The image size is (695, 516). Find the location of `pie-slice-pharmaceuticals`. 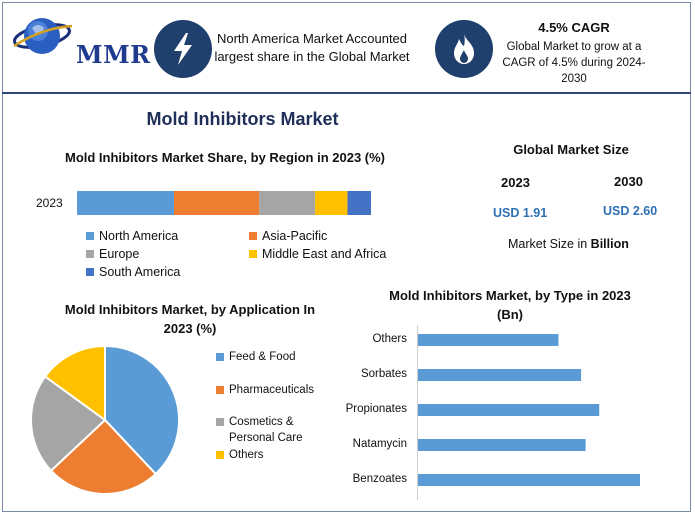

pie-slice-pharmaceuticals is located at coordinates (103, 456).